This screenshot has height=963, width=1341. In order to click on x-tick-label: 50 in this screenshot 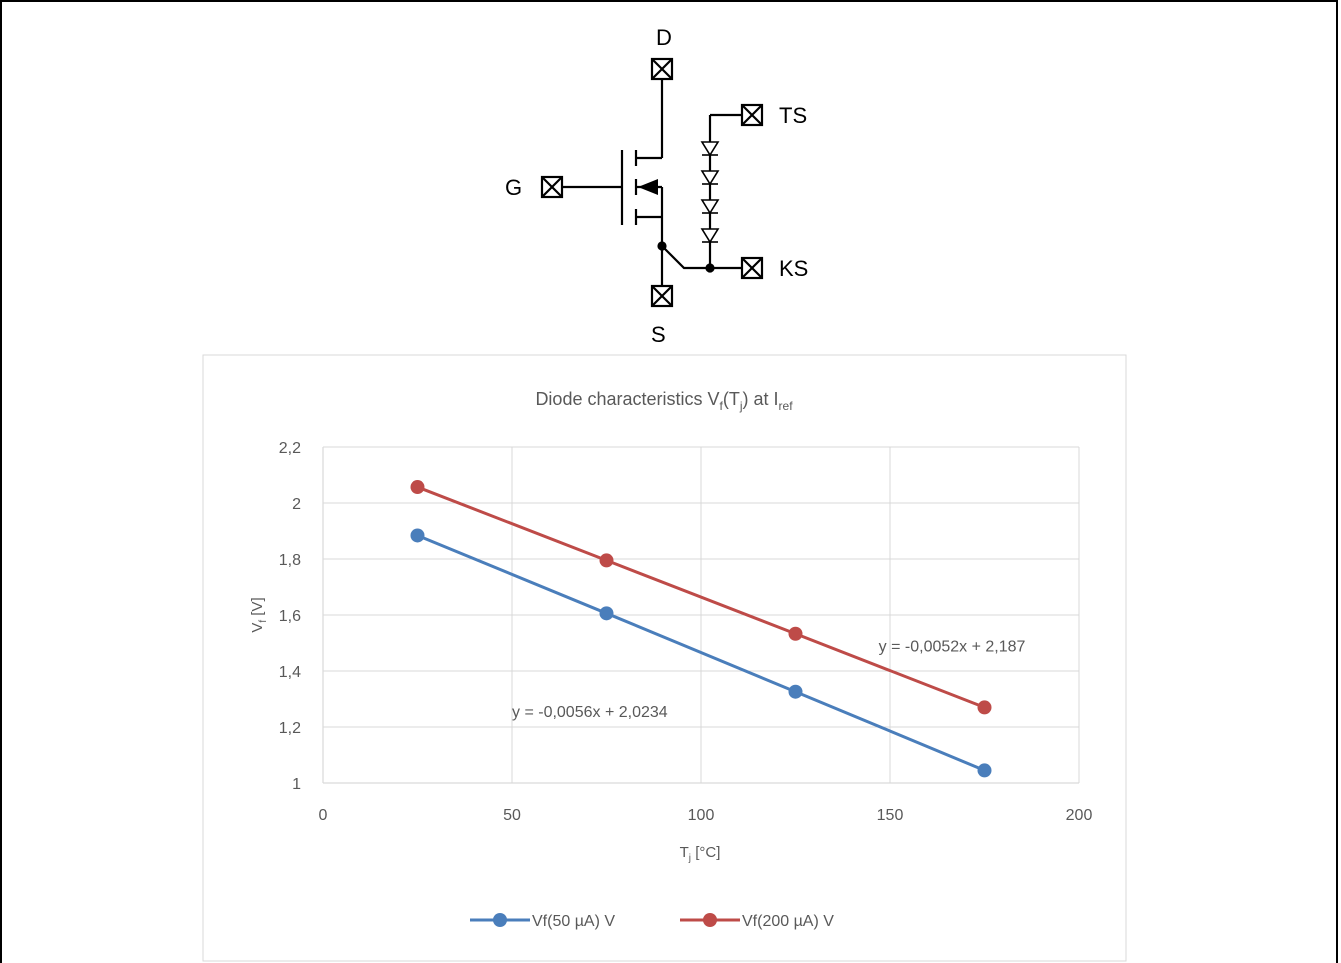, I will do `click(512, 815)`.